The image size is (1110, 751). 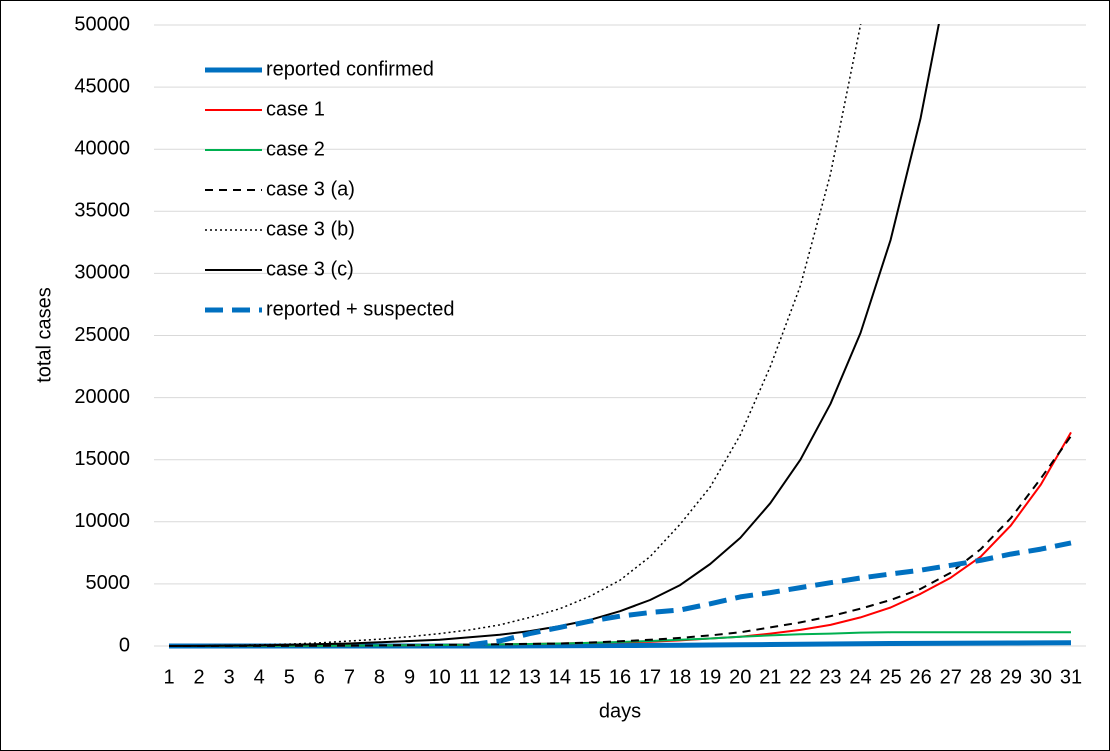 I want to click on legend-label: reported + suspected, so click(x=360, y=309).